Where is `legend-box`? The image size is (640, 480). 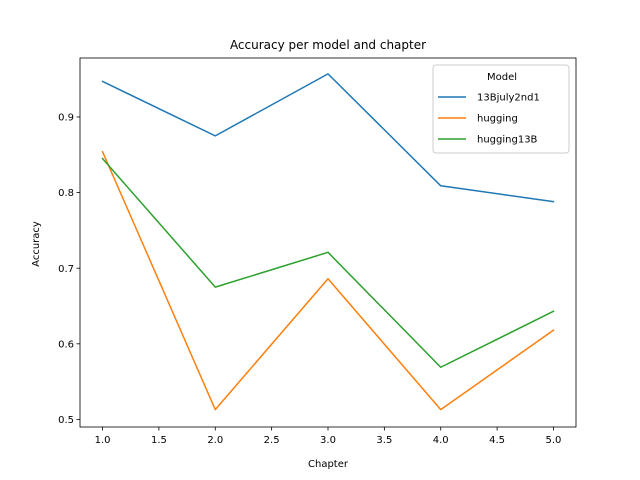
legend-box is located at coordinates (501, 109).